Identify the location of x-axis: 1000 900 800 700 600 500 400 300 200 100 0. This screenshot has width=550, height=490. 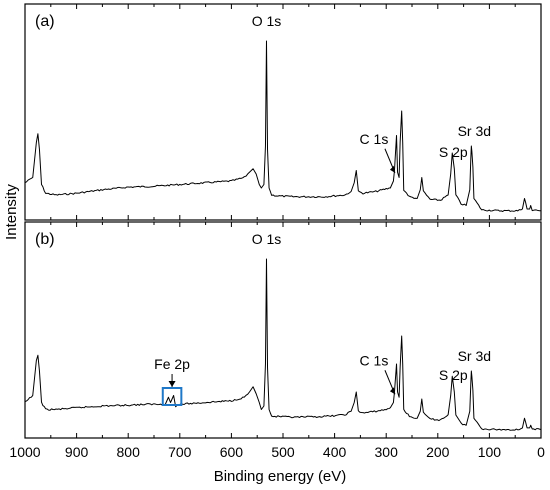
(277, 452).